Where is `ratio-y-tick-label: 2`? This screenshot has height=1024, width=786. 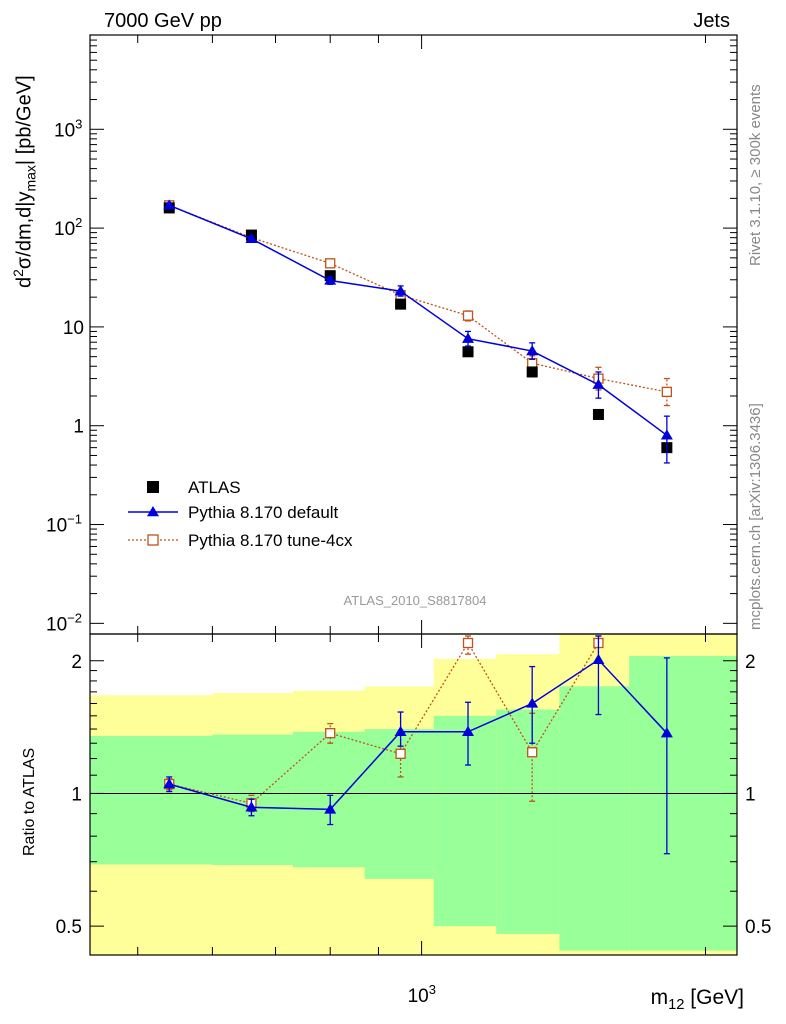
ratio-y-tick-label: 2 is located at coordinates (76, 662).